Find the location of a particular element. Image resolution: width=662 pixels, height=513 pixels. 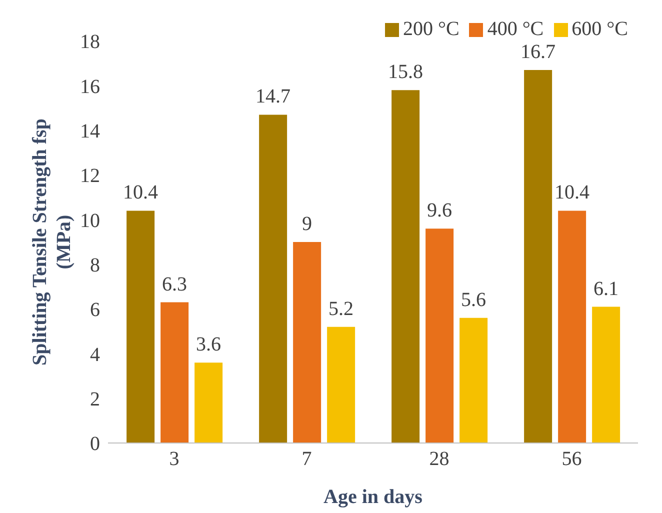

x-axis-title: Age in days is located at coordinates (373, 497).